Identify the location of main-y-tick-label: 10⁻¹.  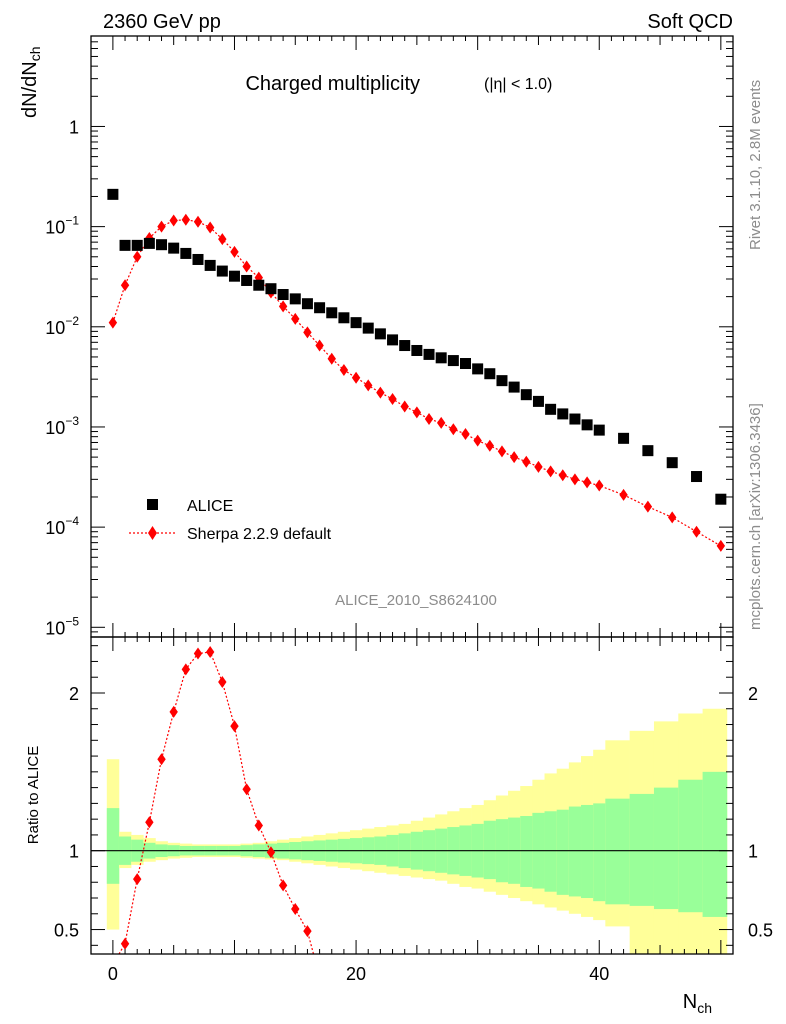
(62, 226).